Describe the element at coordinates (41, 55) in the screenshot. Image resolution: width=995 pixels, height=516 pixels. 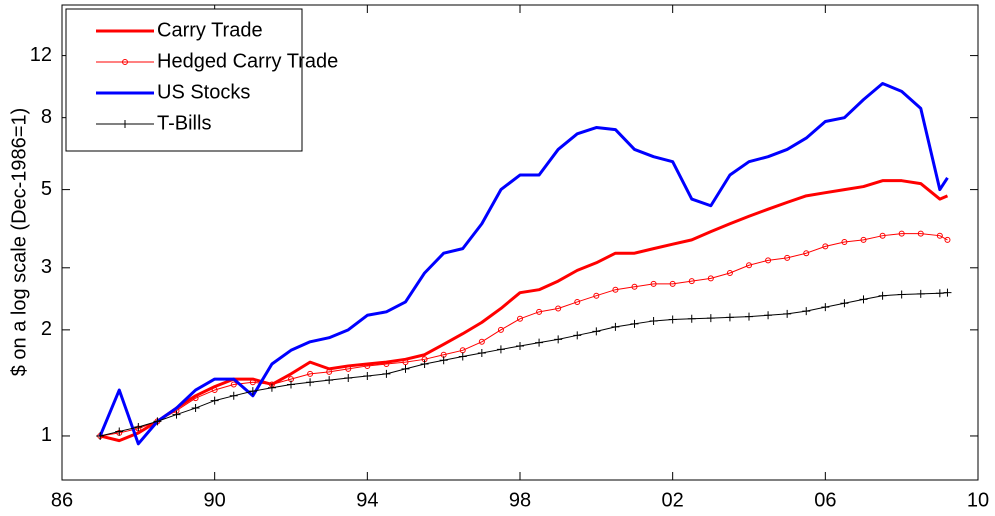
I see `y-tick-label: 12` at that location.